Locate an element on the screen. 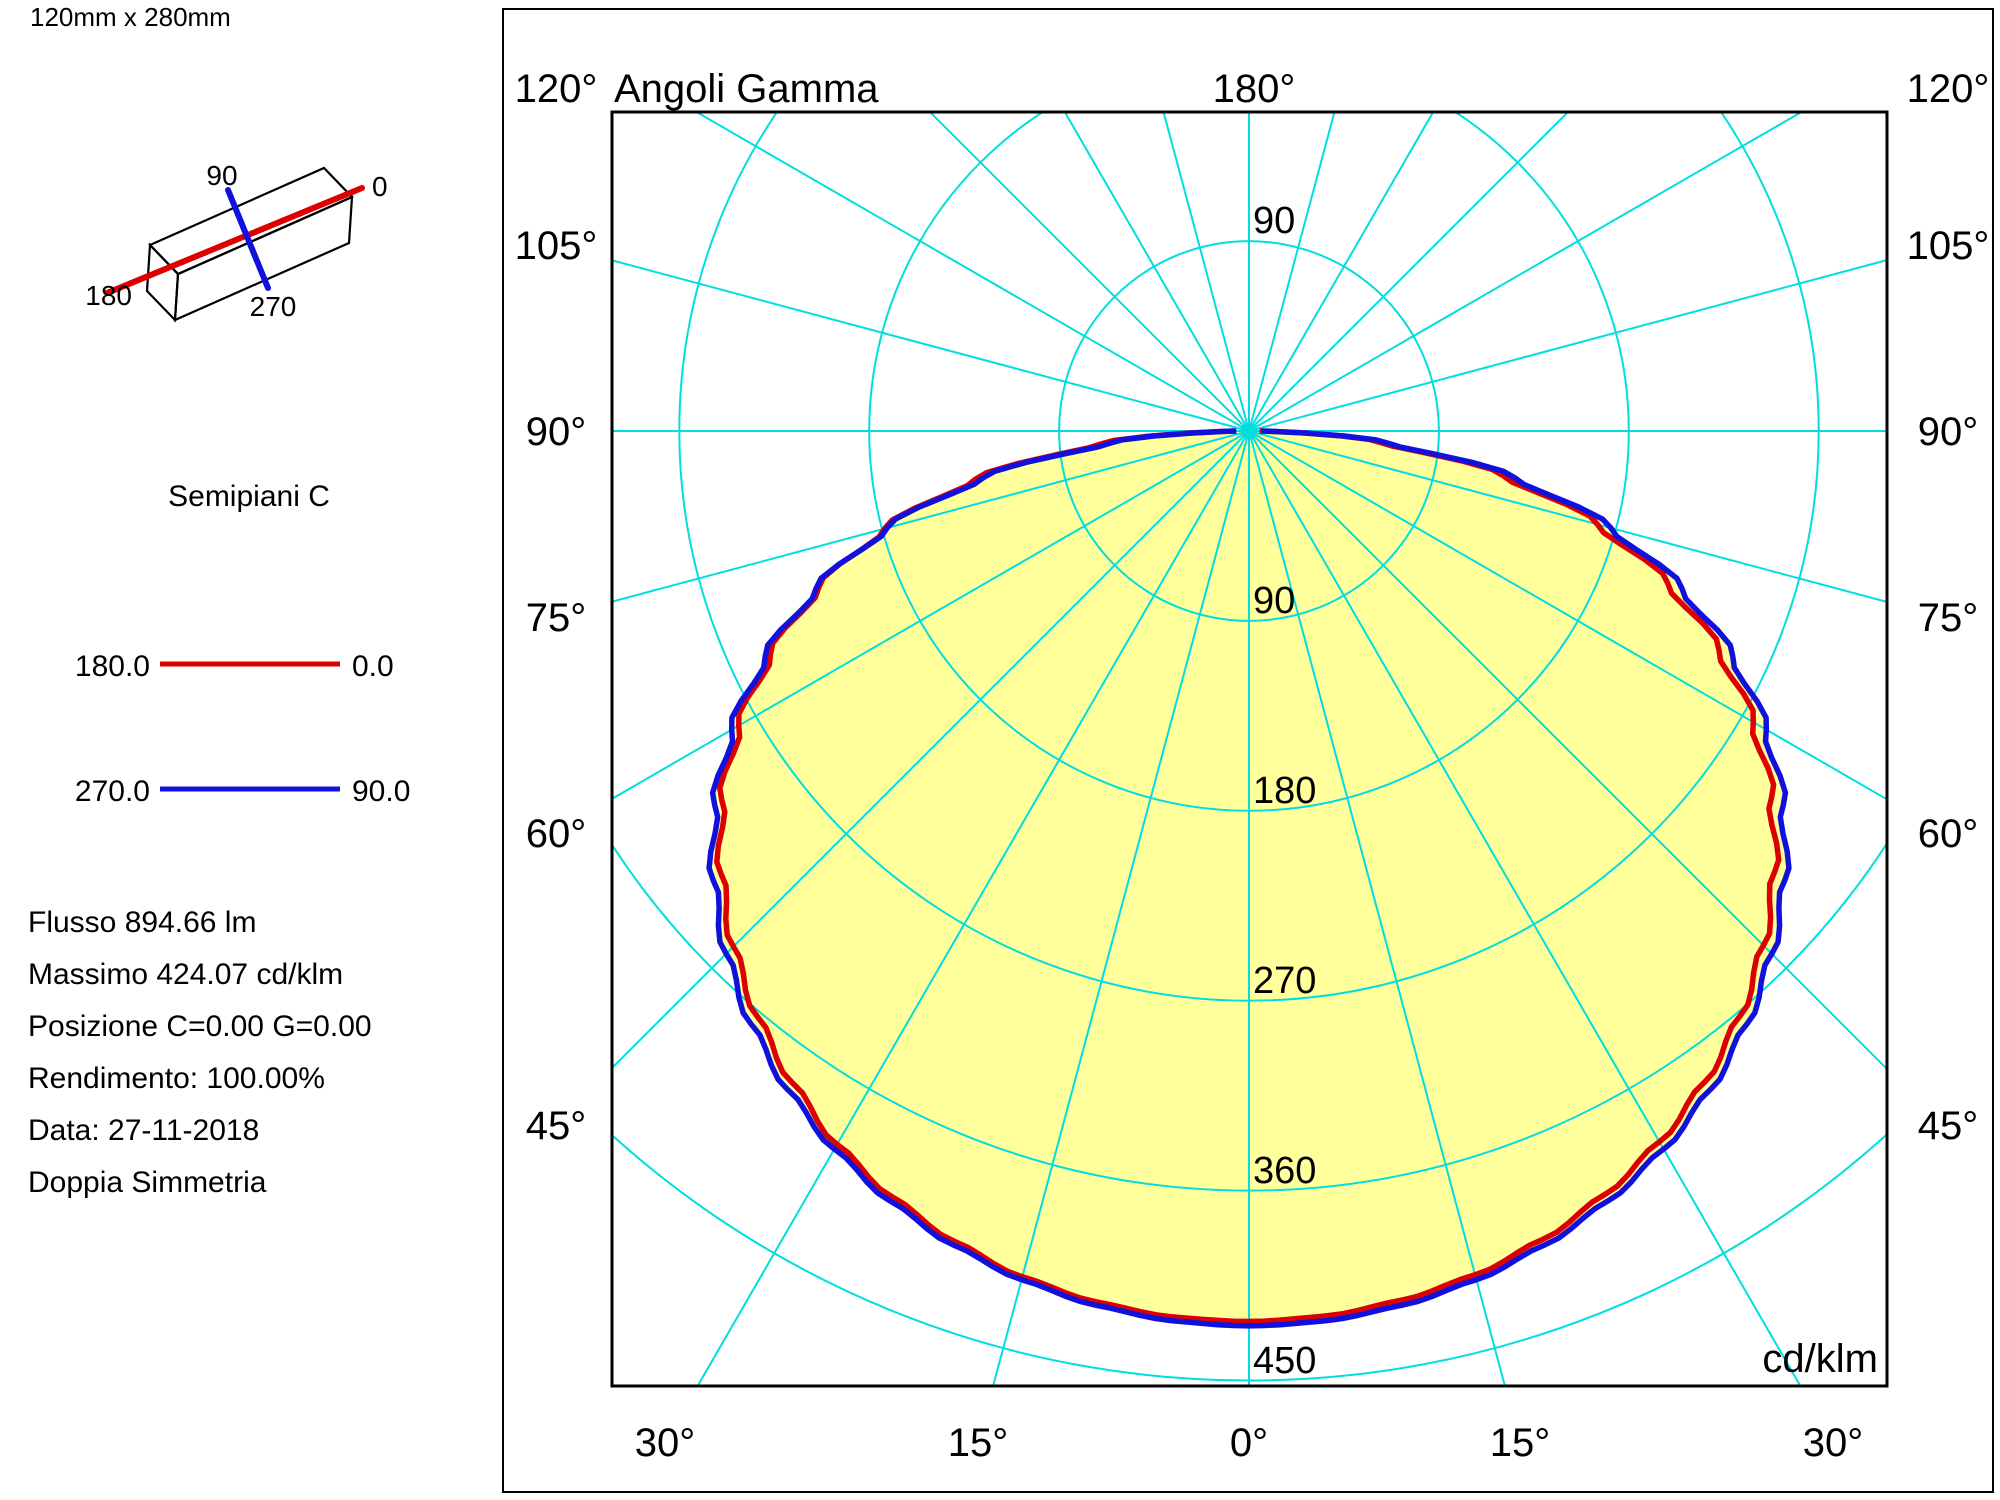 This screenshot has height=1500, width=2000. legend-row-c180-c0: 180.0 0.0 is located at coordinates (234, 666).